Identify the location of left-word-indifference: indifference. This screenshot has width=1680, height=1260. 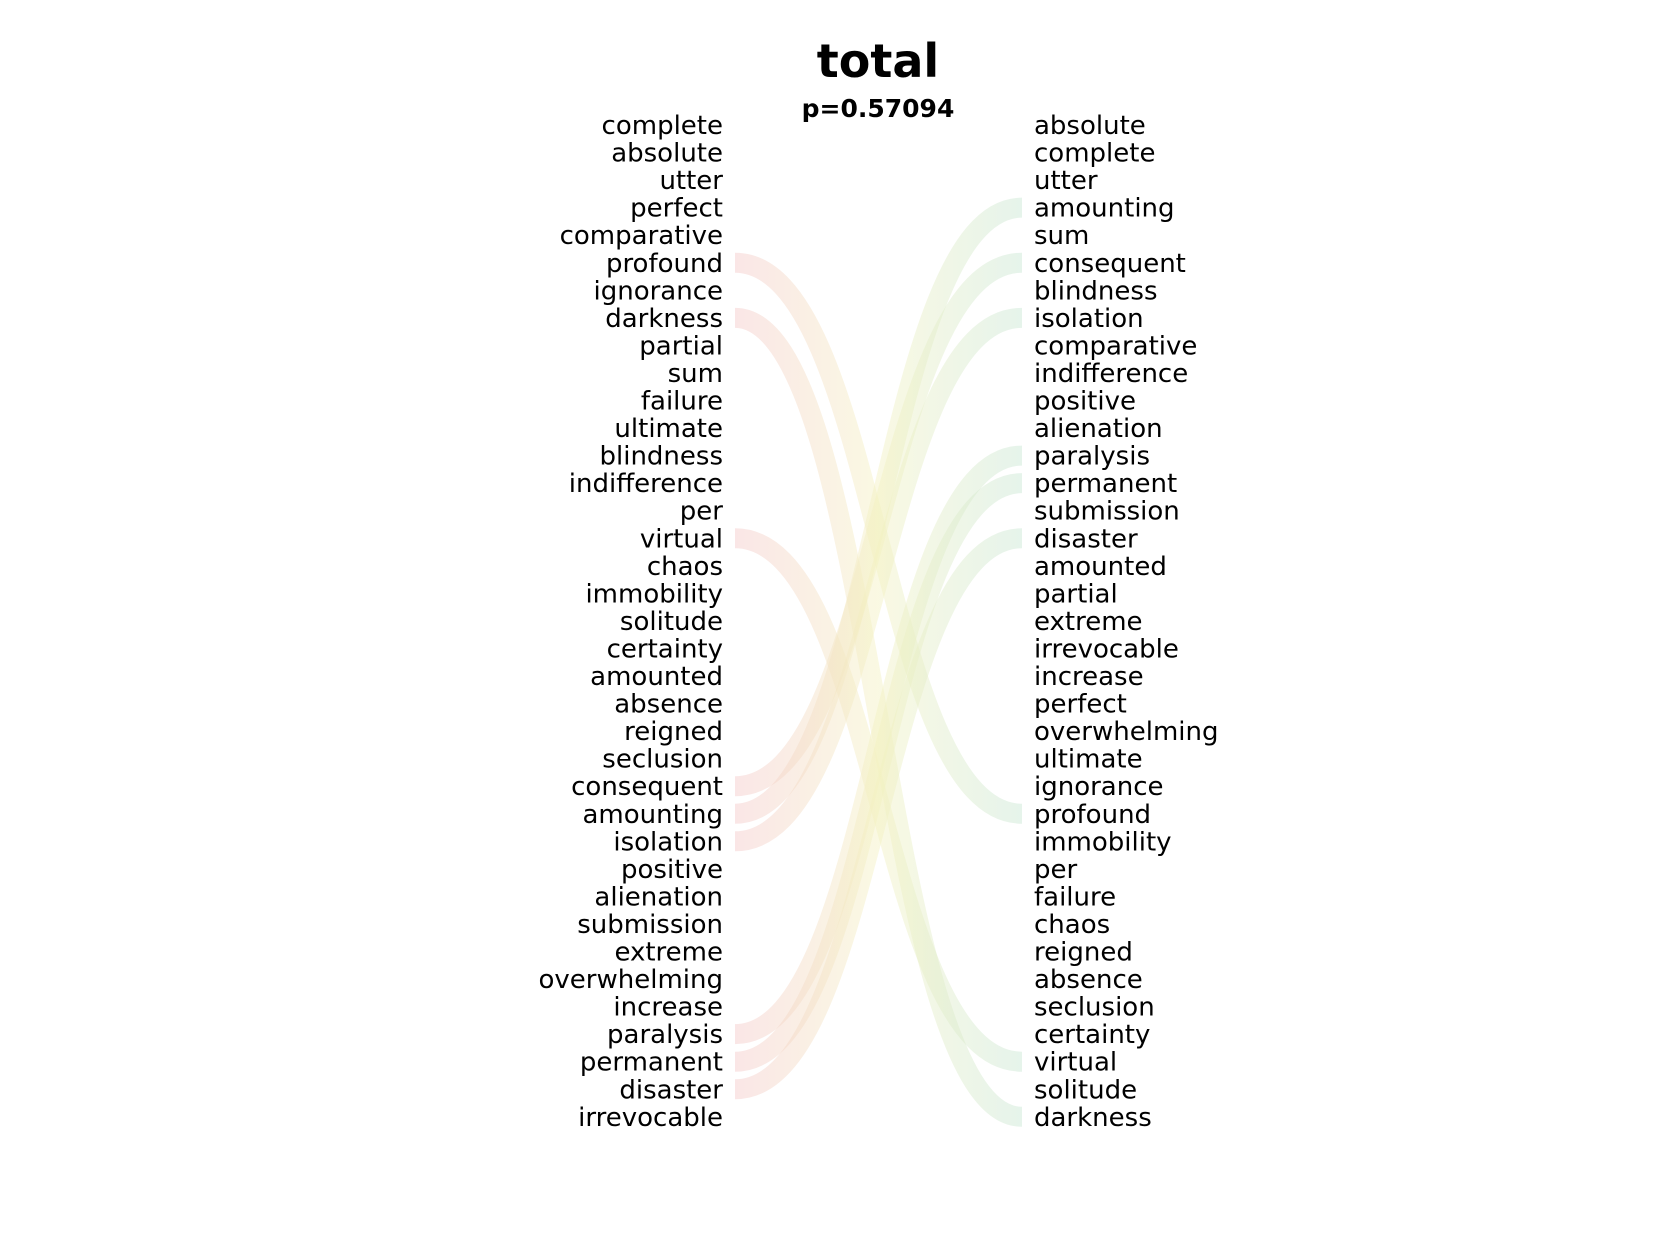
(646, 484).